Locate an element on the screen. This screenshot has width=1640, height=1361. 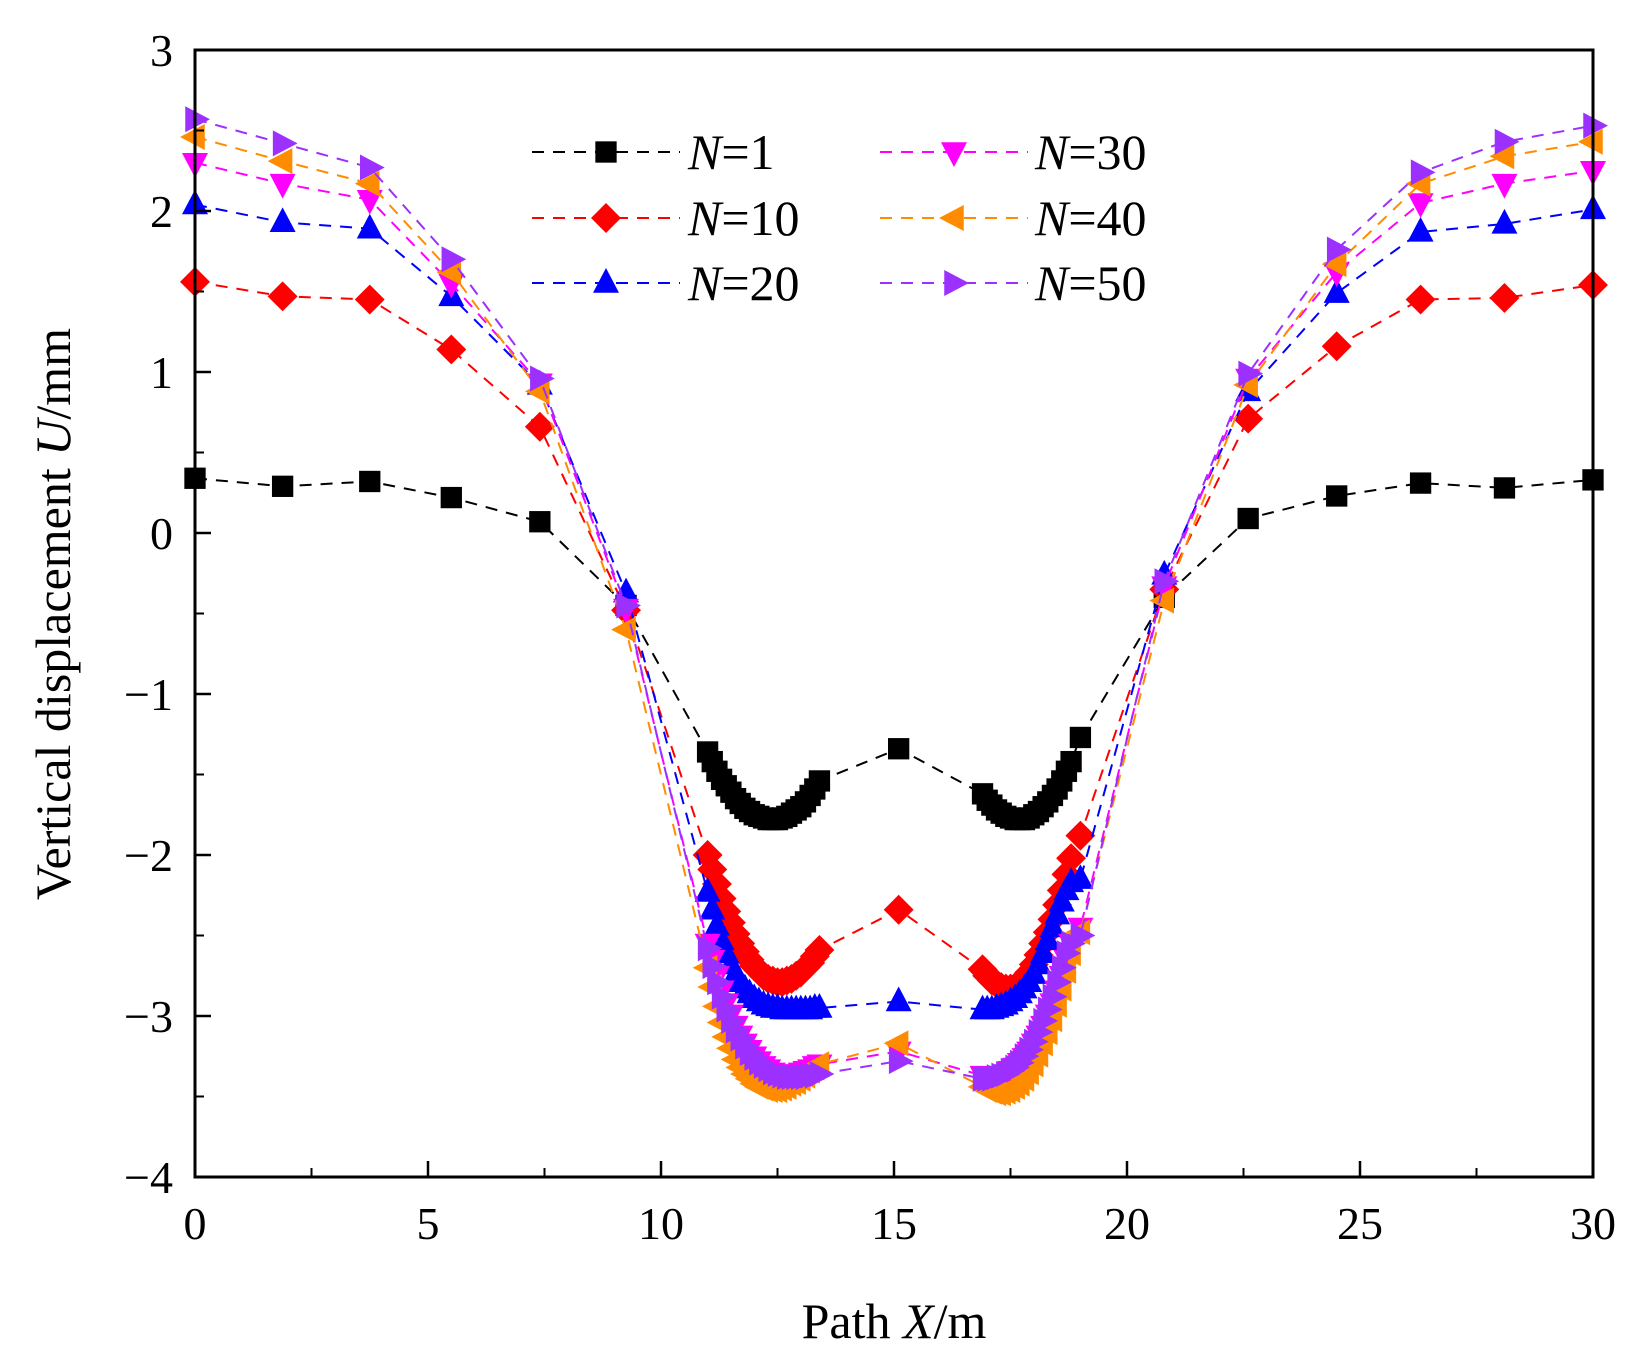
legend-label: N=30 is located at coordinates (1090, 152).